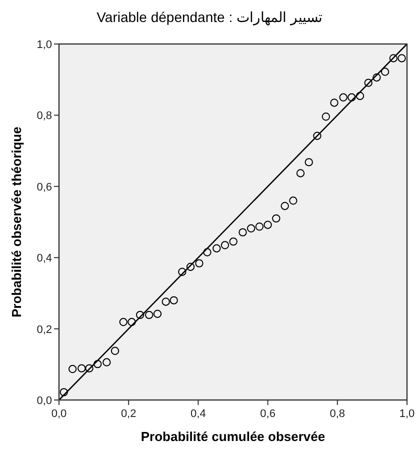  What do you see at coordinates (44, 45) in the screenshot?
I see `y-tick-label: 1,0` at bounding box center [44, 45].